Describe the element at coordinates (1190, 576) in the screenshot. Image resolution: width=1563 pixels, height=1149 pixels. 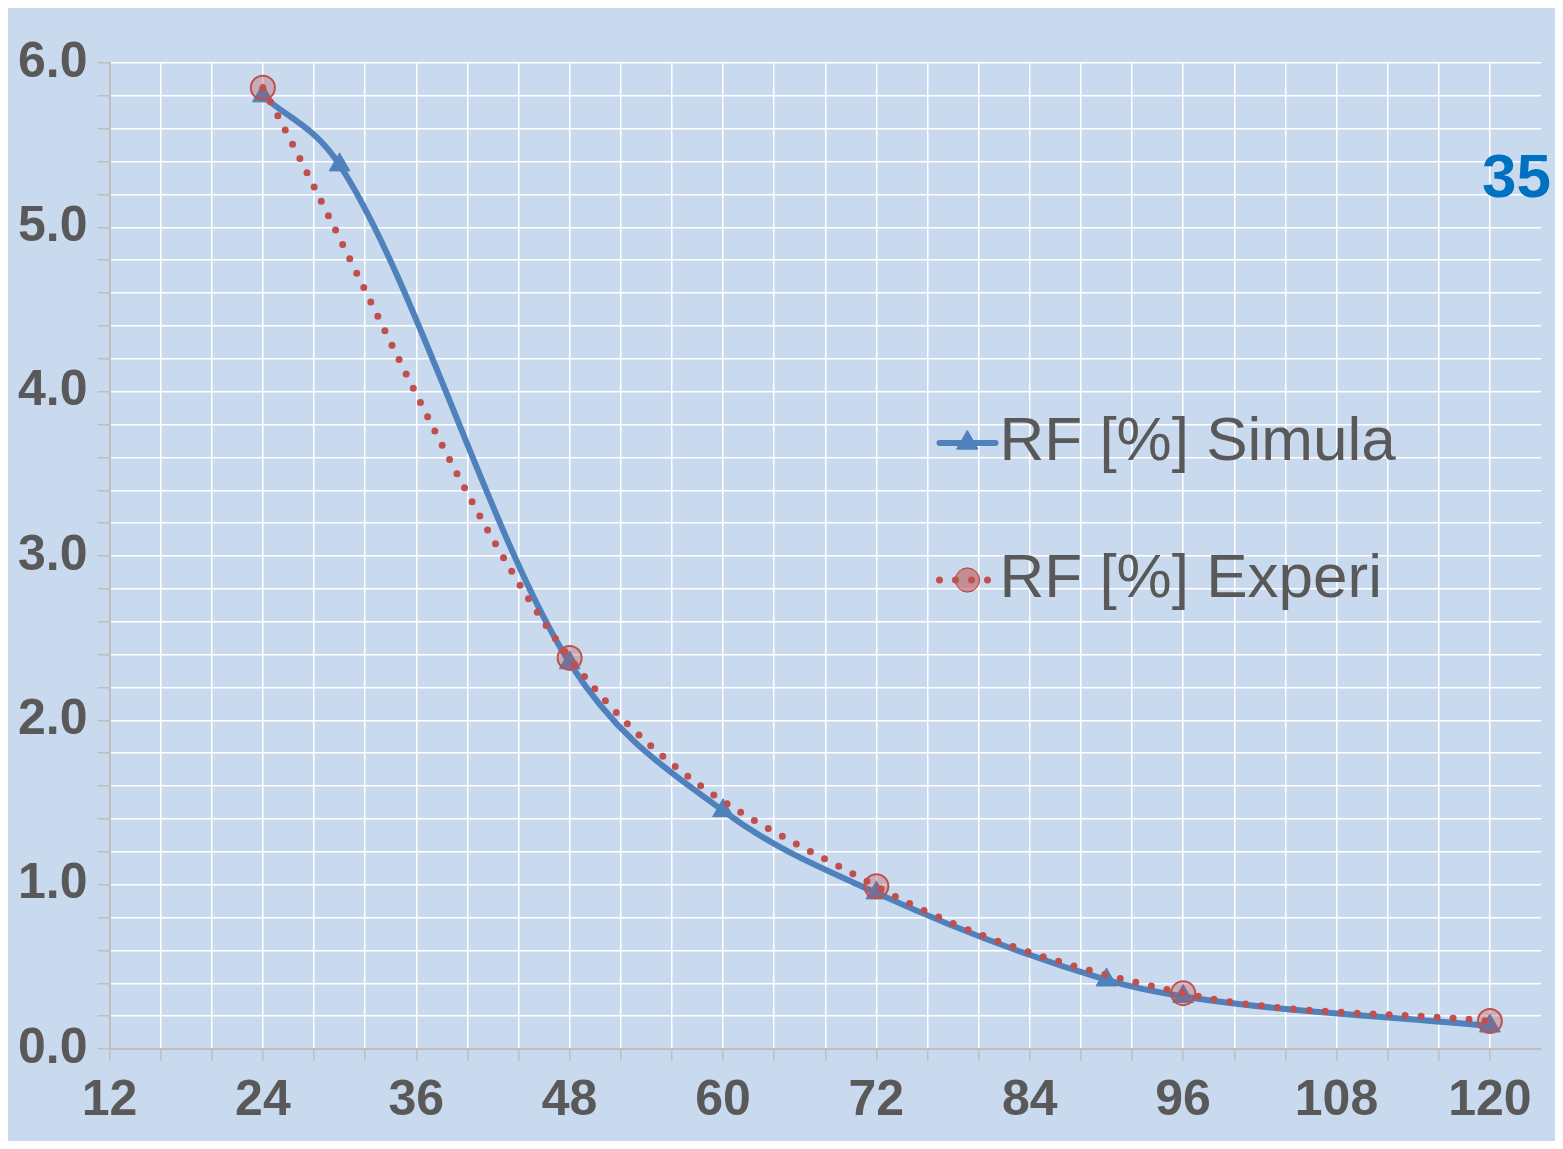
I see `legend-label: RF [%] Experi` at that location.